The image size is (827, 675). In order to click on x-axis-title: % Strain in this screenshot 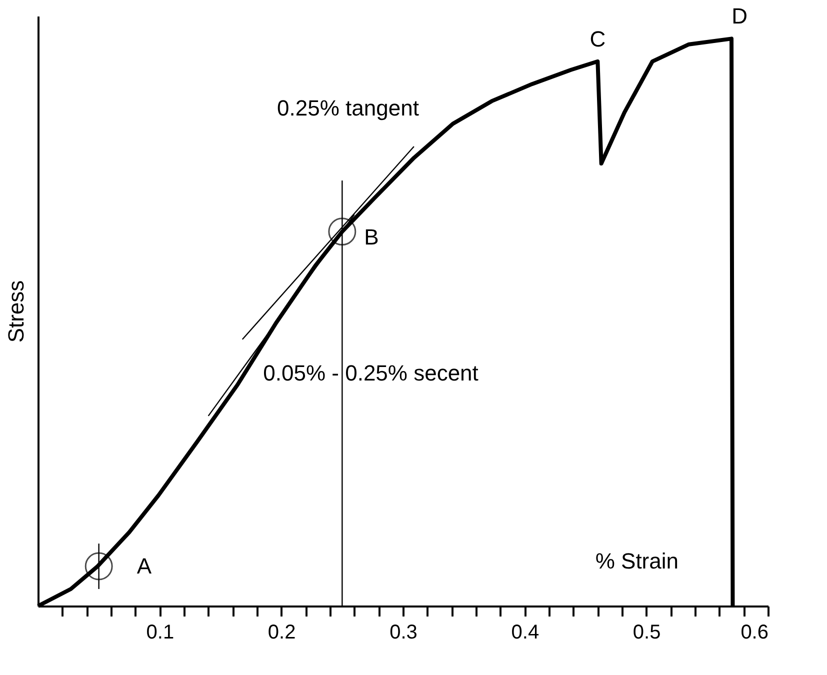, I will do `click(636, 561)`.